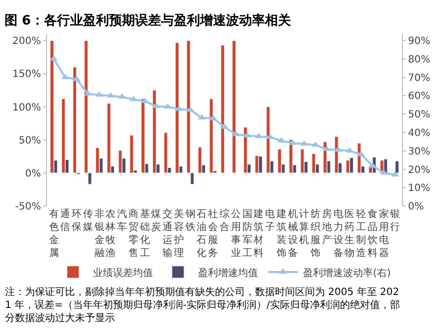 The height and width of the screenshot is (331, 442). What do you see at coordinates (419, 60) in the screenshot?
I see `y2-tick-label: 80%` at bounding box center [419, 60].